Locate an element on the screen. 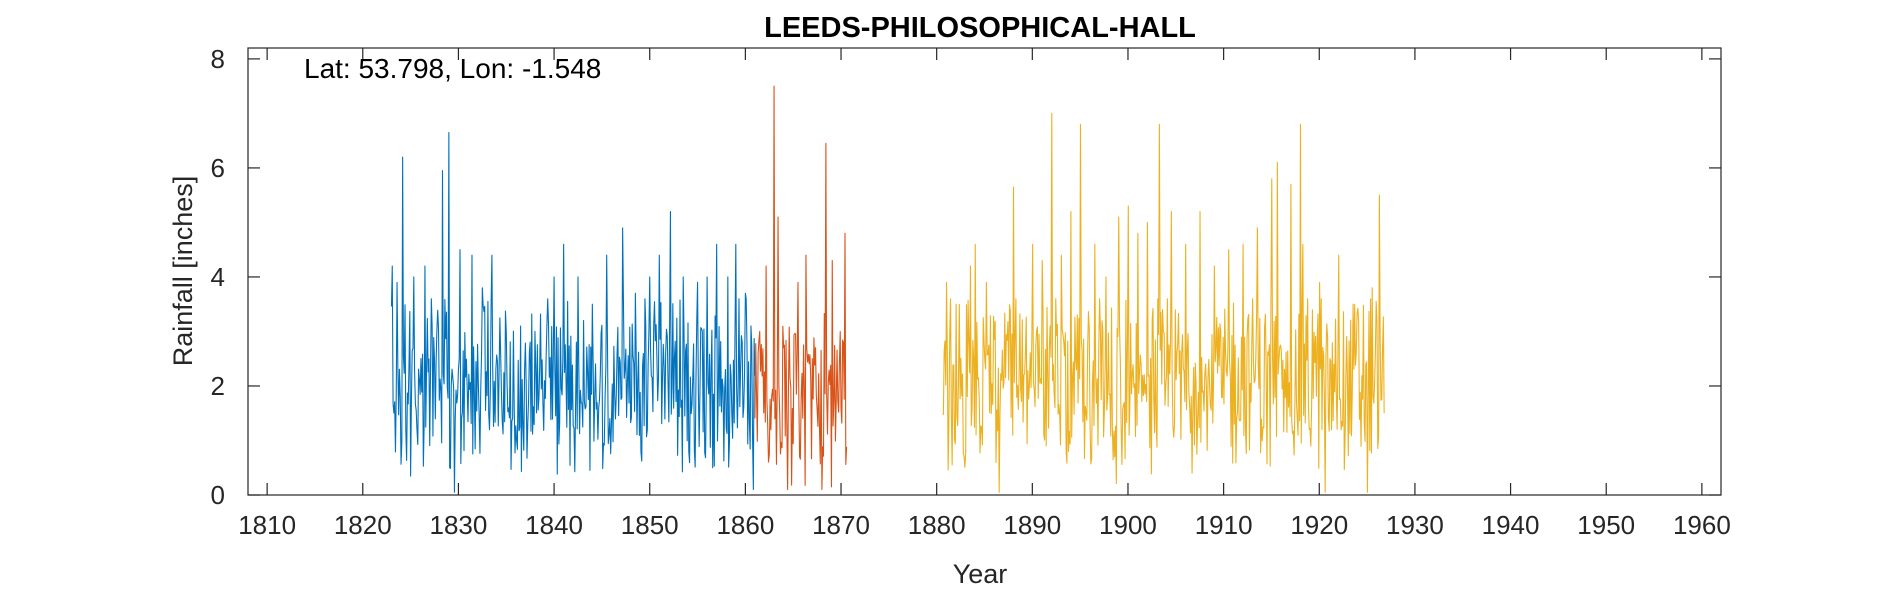  x-axis-label: Year is located at coordinates (980, 574).